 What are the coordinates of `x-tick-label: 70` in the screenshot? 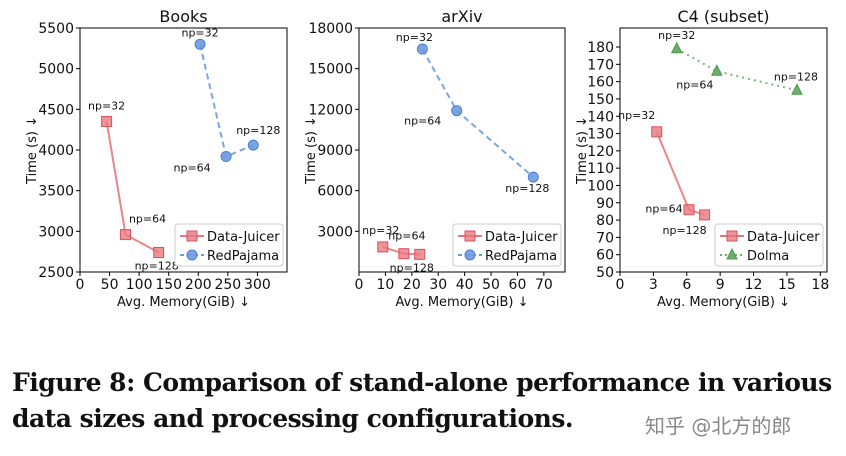 It's located at (544, 285).